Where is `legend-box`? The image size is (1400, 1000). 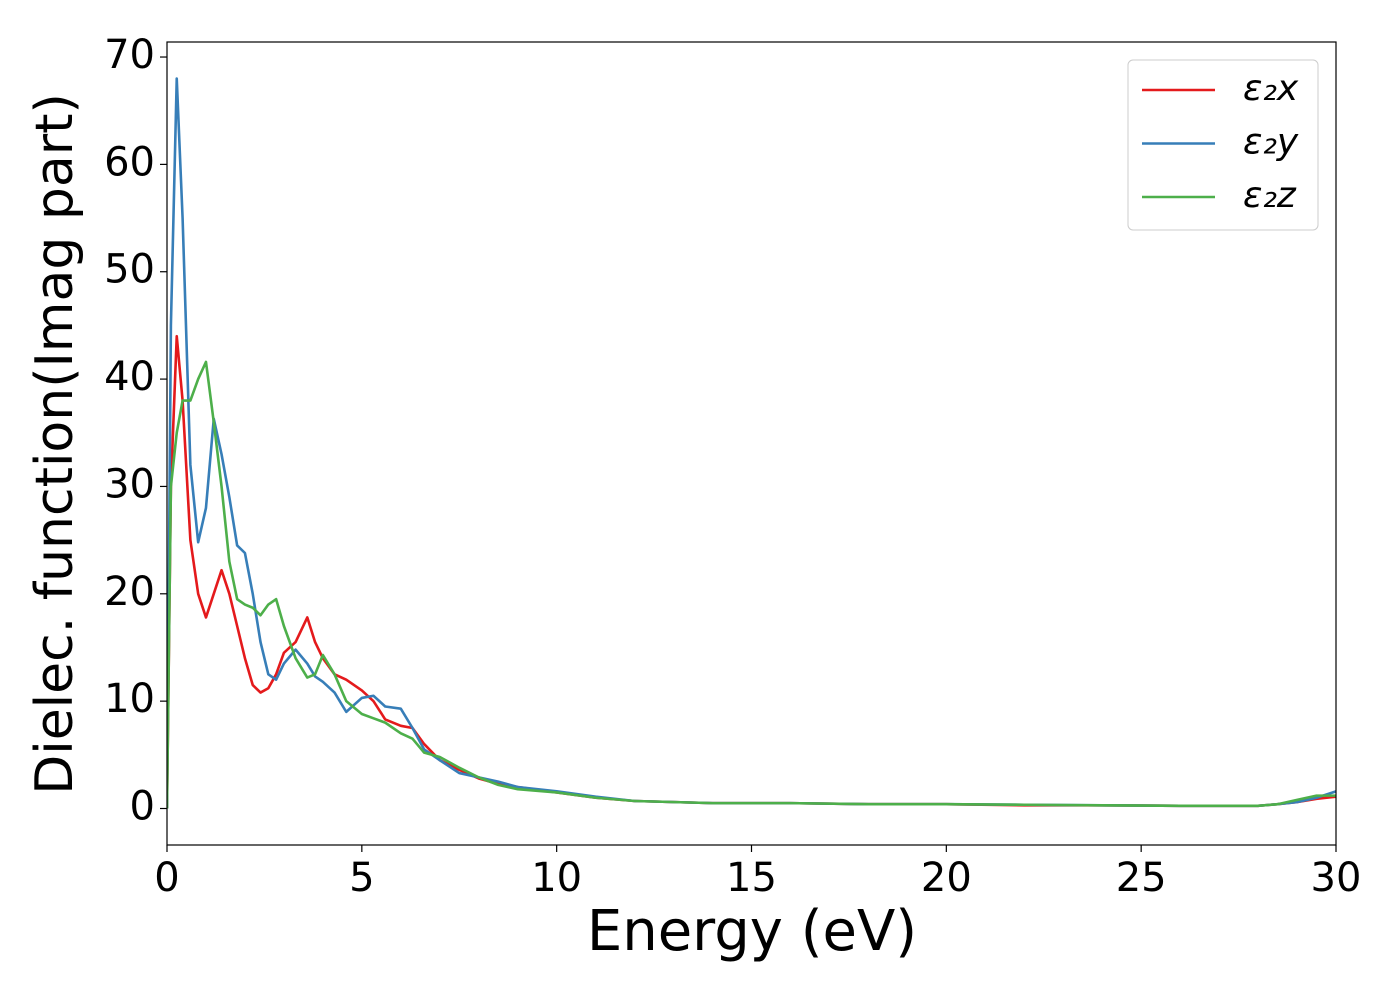
legend-box is located at coordinates (1223, 145).